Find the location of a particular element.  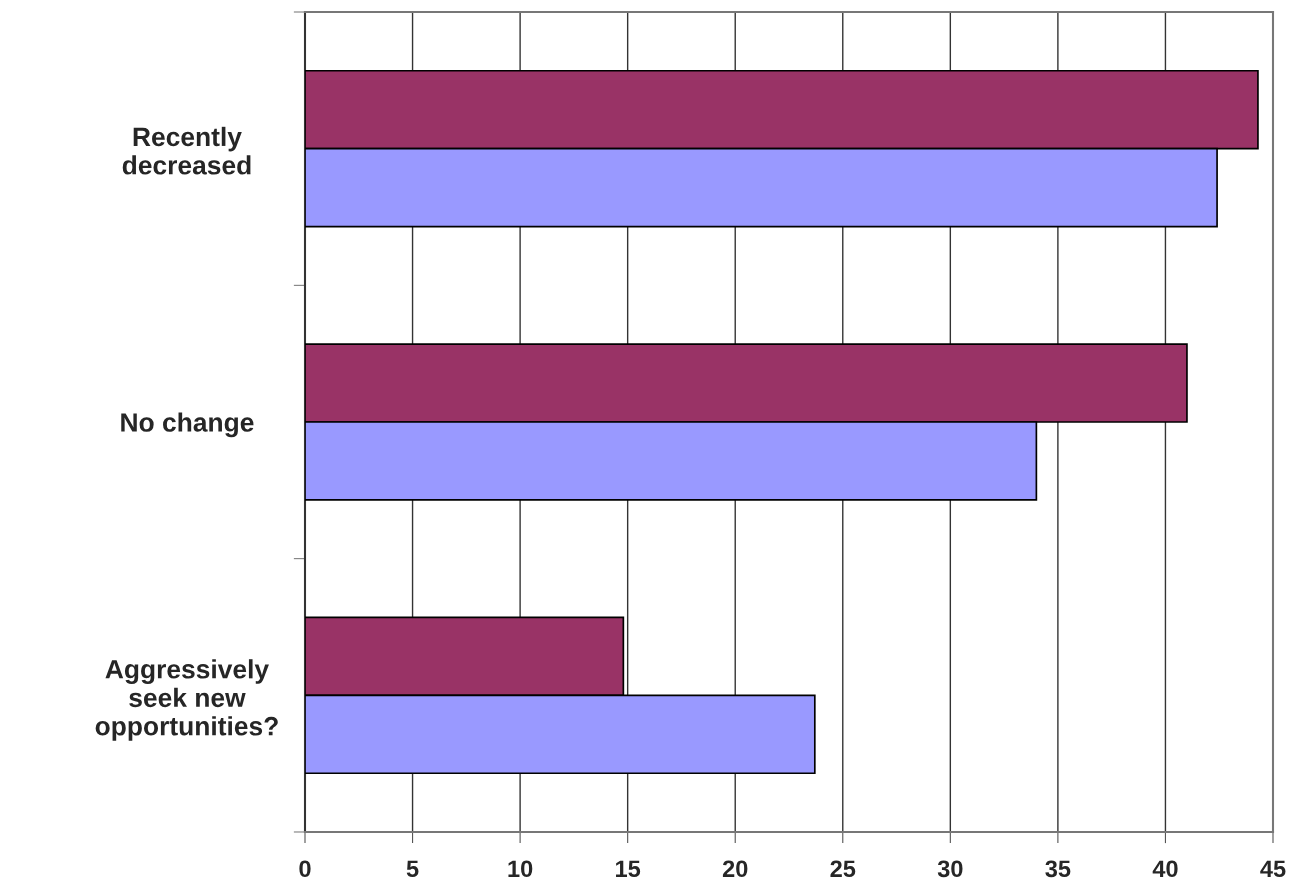

x-tick-label: 40 is located at coordinates (1165, 869).